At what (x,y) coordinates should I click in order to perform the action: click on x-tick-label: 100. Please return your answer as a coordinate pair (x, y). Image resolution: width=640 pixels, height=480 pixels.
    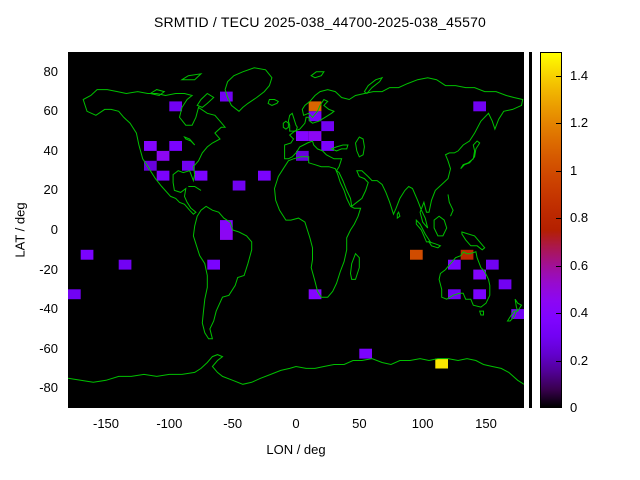
    Looking at the image, I should click on (422, 423).